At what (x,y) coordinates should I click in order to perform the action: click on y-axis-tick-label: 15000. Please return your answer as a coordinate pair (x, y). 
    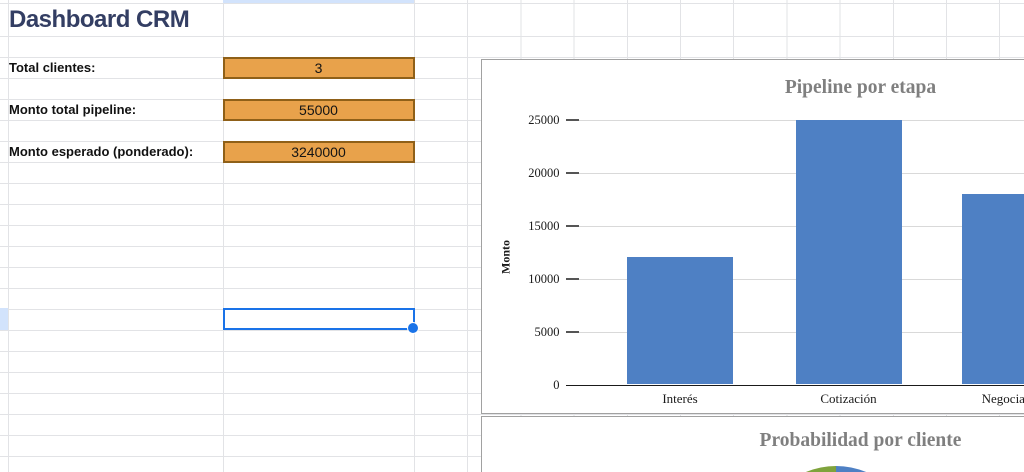
    Looking at the image, I should click on (544, 225).